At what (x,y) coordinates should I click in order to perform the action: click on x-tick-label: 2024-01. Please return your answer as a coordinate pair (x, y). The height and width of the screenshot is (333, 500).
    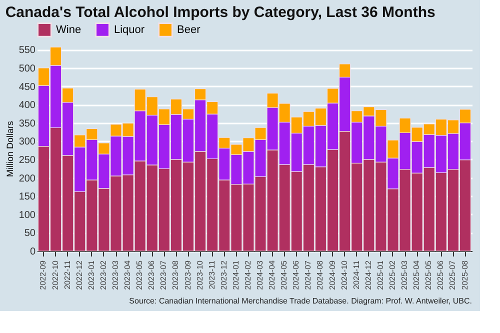
    Looking at the image, I should click on (235, 275).